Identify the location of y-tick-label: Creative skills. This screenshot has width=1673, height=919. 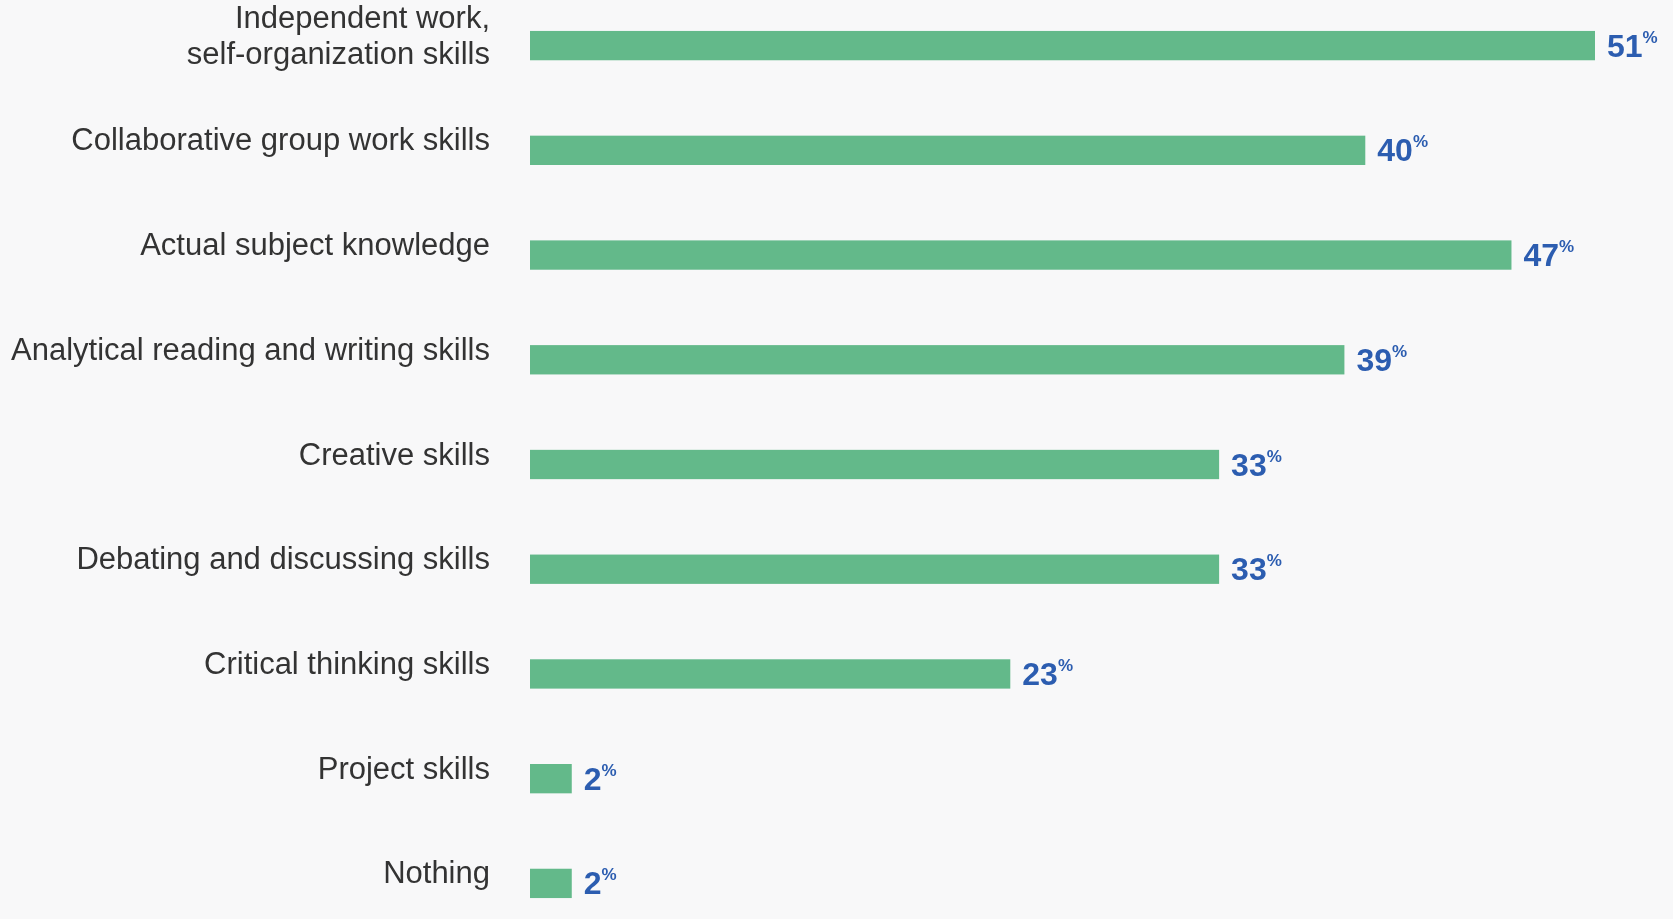
(394, 454).